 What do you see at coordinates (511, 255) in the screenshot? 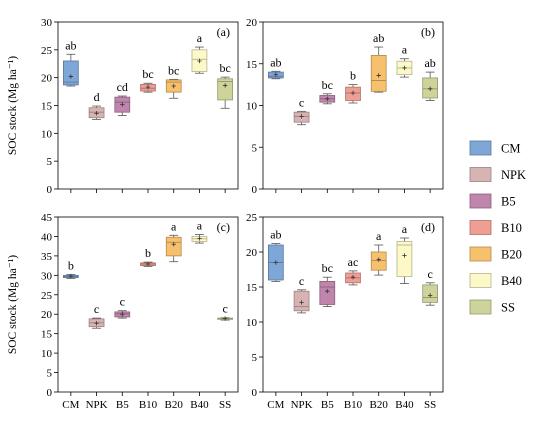
I see `legend-label: B20` at bounding box center [511, 255].